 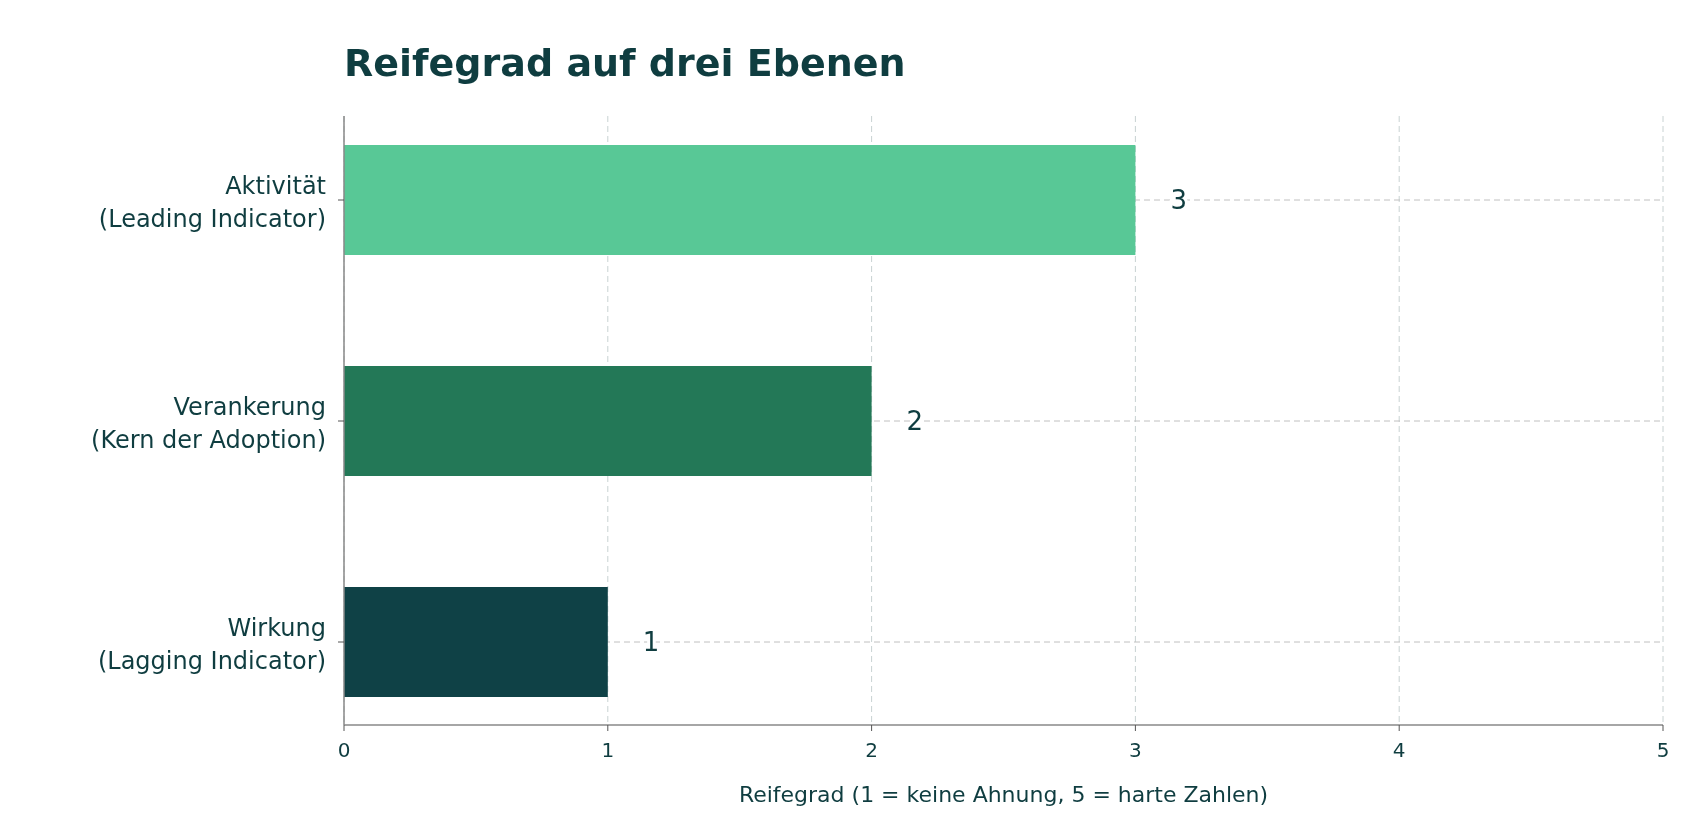 What do you see at coordinates (608, 750) in the screenshot?
I see `x-tick-label: 1` at bounding box center [608, 750].